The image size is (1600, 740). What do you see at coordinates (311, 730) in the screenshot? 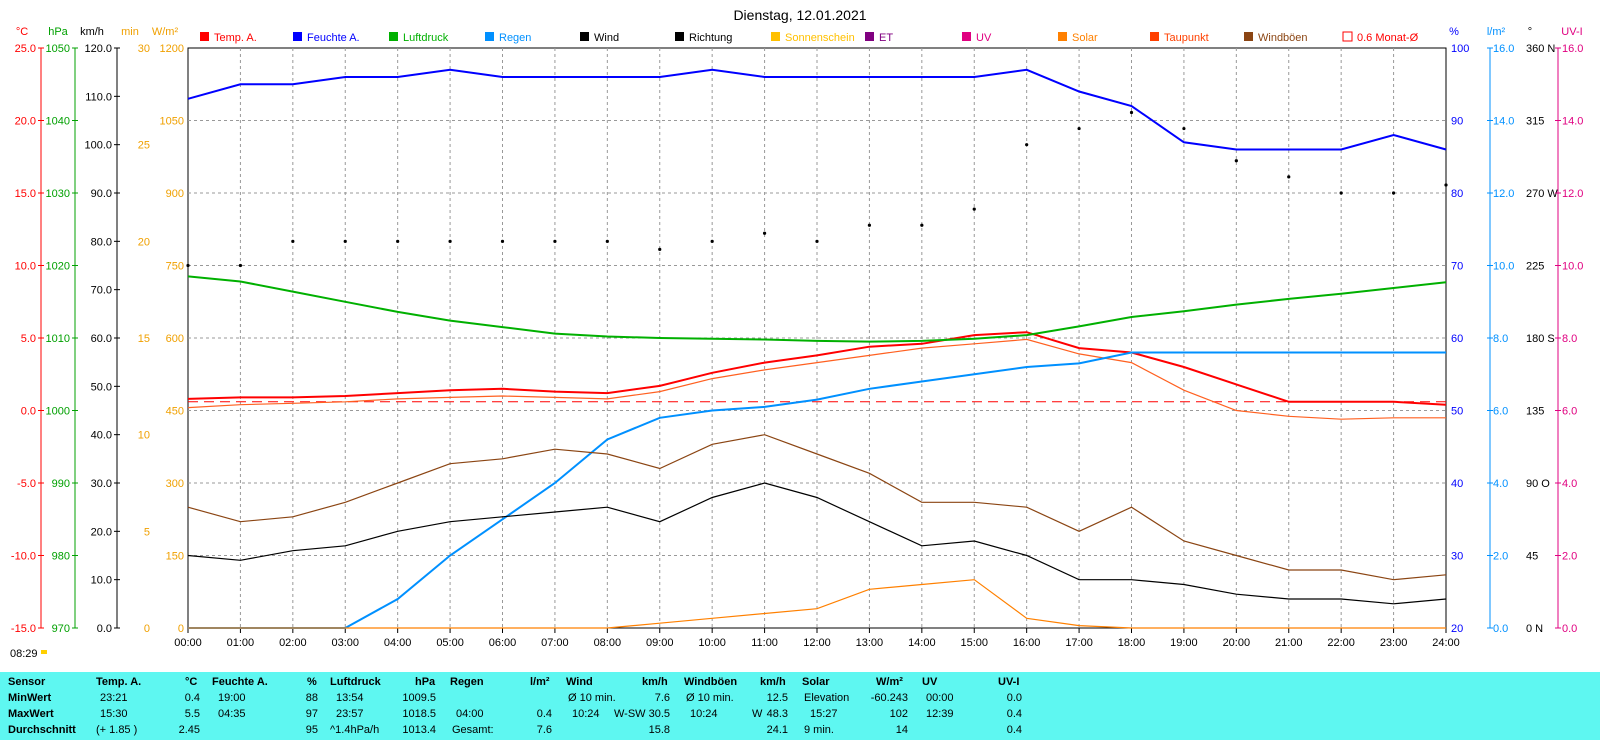
I see `stats-hum-avg-val: 95` at bounding box center [311, 730].